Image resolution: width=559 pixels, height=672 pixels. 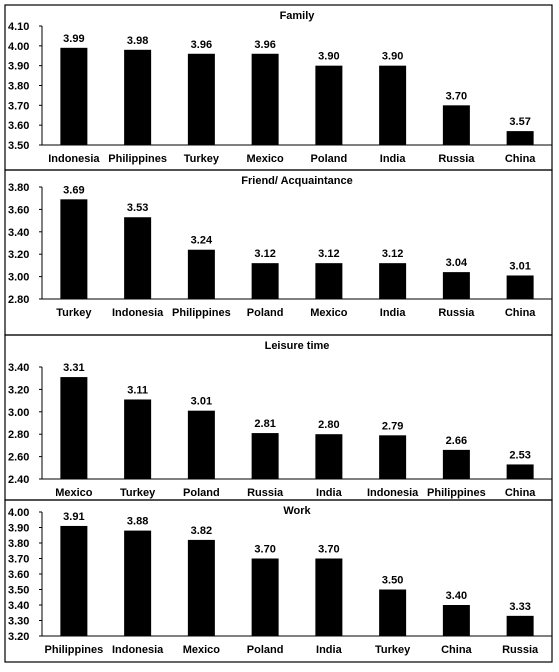 What do you see at coordinates (519, 122) in the screenshot?
I see `data-label: 3.57` at bounding box center [519, 122].